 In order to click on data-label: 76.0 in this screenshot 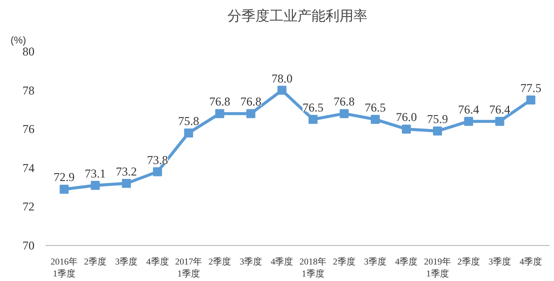, I will do `click(406, 117)`.